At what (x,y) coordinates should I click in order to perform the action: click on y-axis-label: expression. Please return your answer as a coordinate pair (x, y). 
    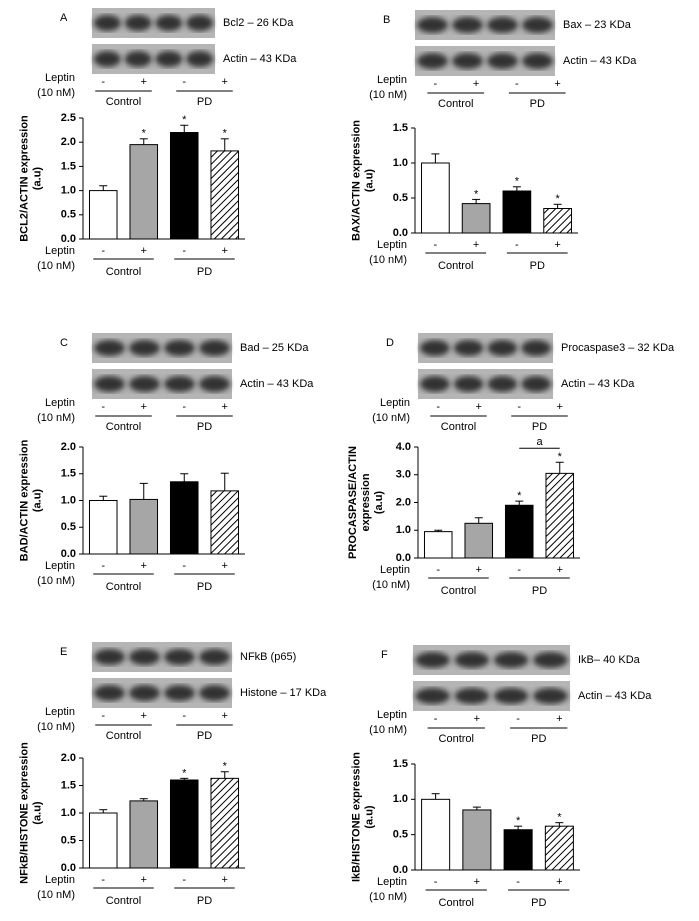
    Looking at the image, I should click on (366, 502).